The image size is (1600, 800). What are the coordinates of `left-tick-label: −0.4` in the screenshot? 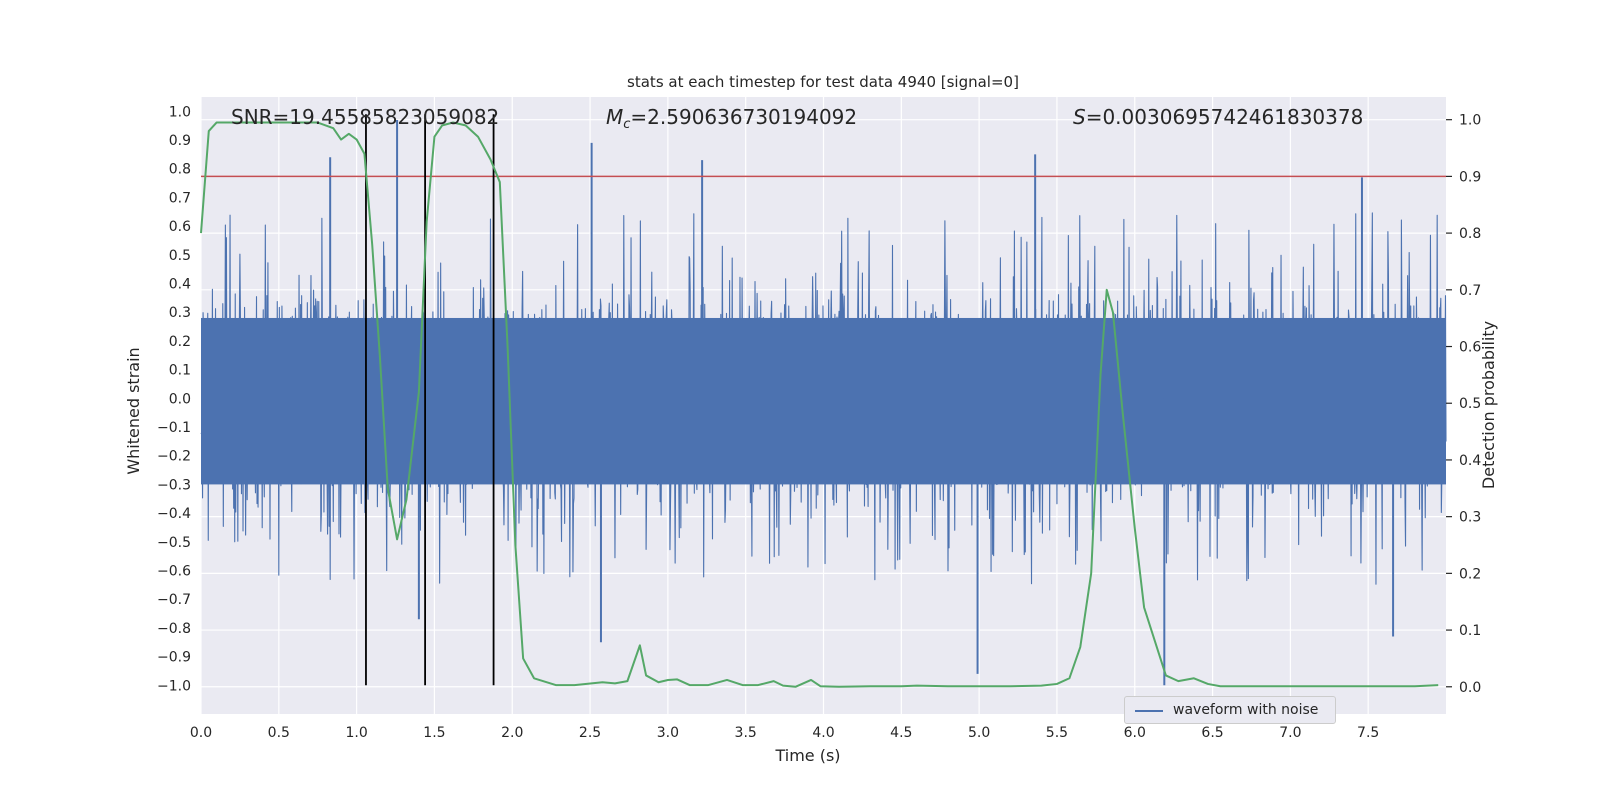 It's located at (174, 514).